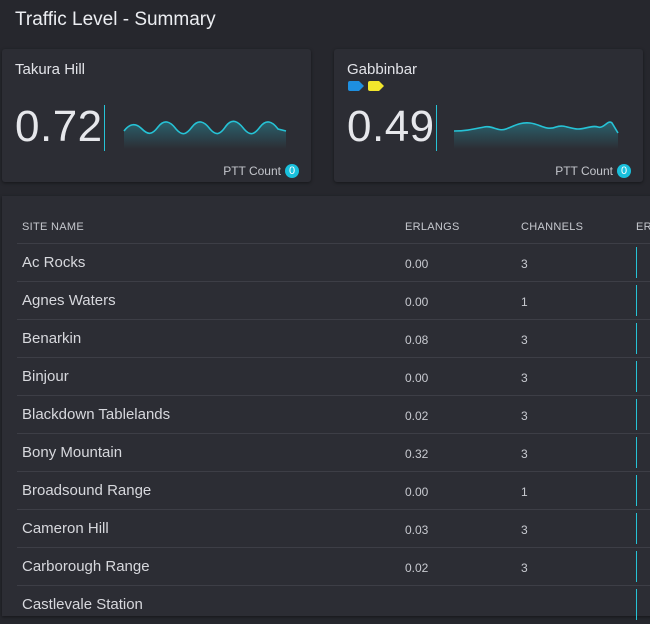 The image size is (650, 624). What do you see at coordinates (86, 566) in the screenshot?
I see `site-name: Carborough Range` at bounding box center [86, 566].